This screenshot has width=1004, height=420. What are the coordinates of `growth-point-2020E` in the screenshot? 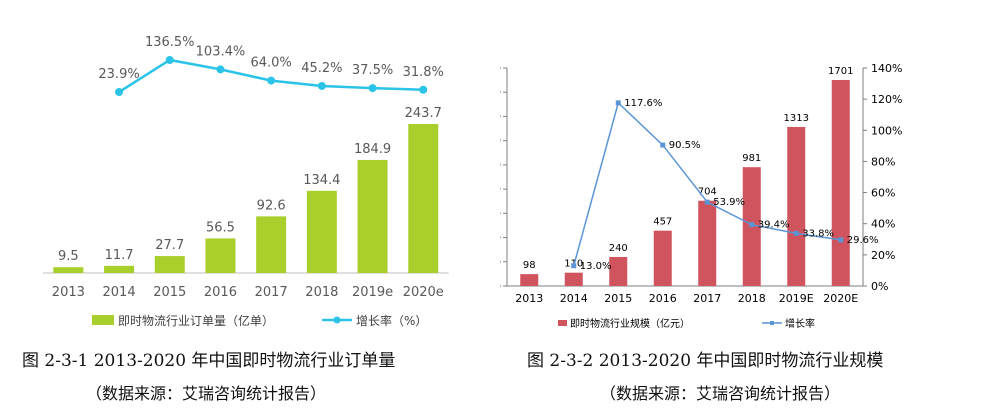 It's located at (841, 240).